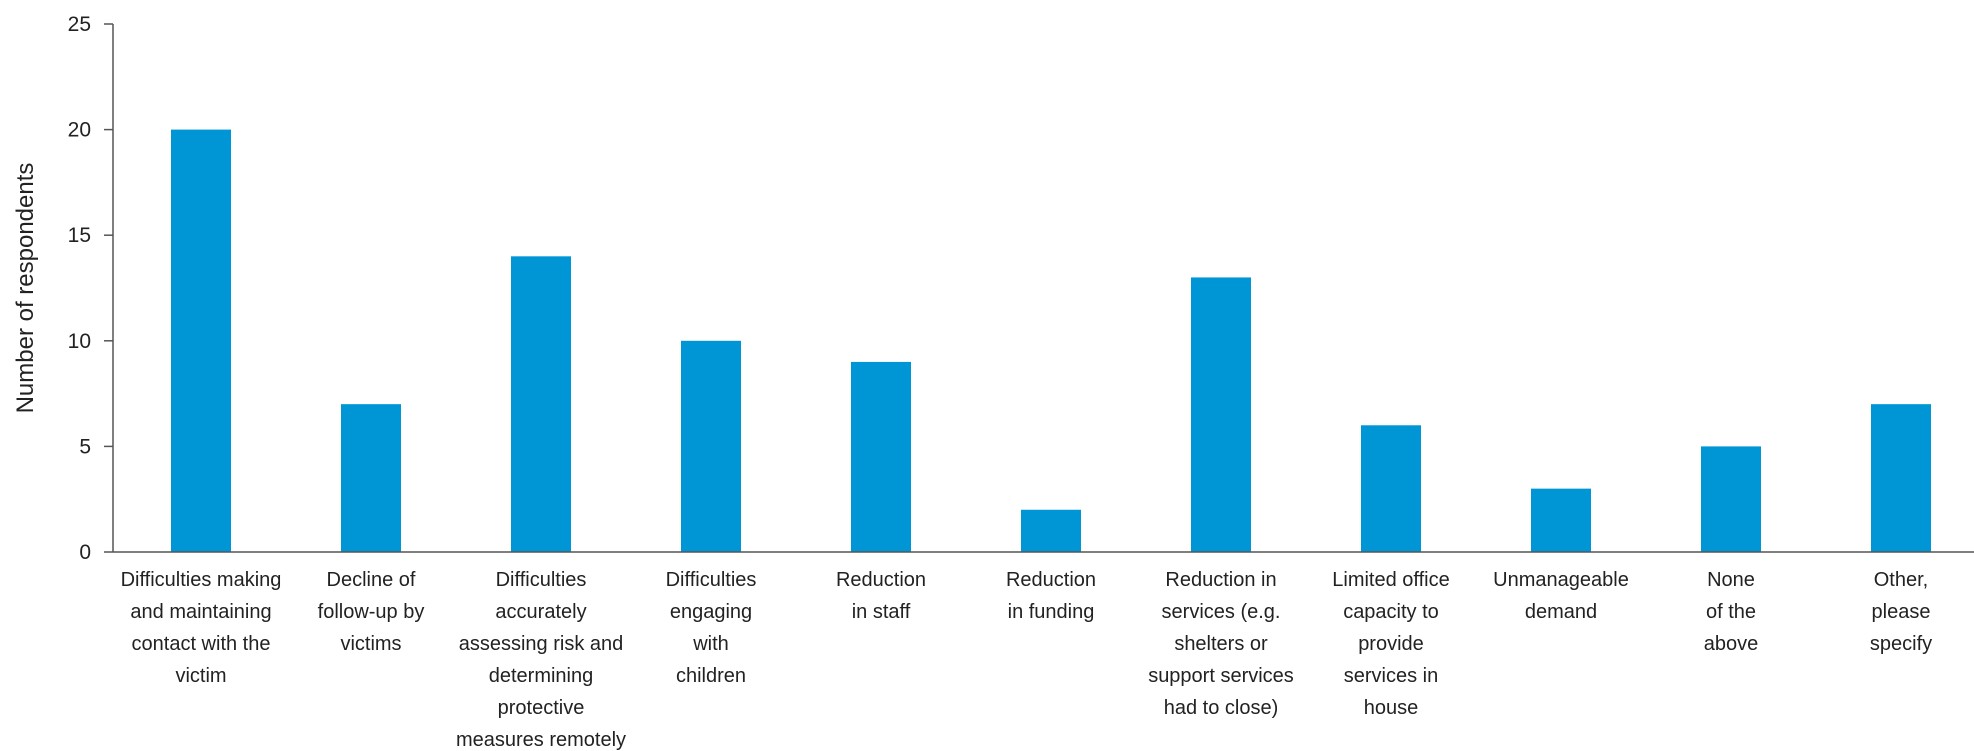 The height and width of the screenshot is (751, 1974). What do you see at coordinates (711, 612) in the screenshot?
I see `x-category-label-line: engaging` at bounding box center [711, 612].